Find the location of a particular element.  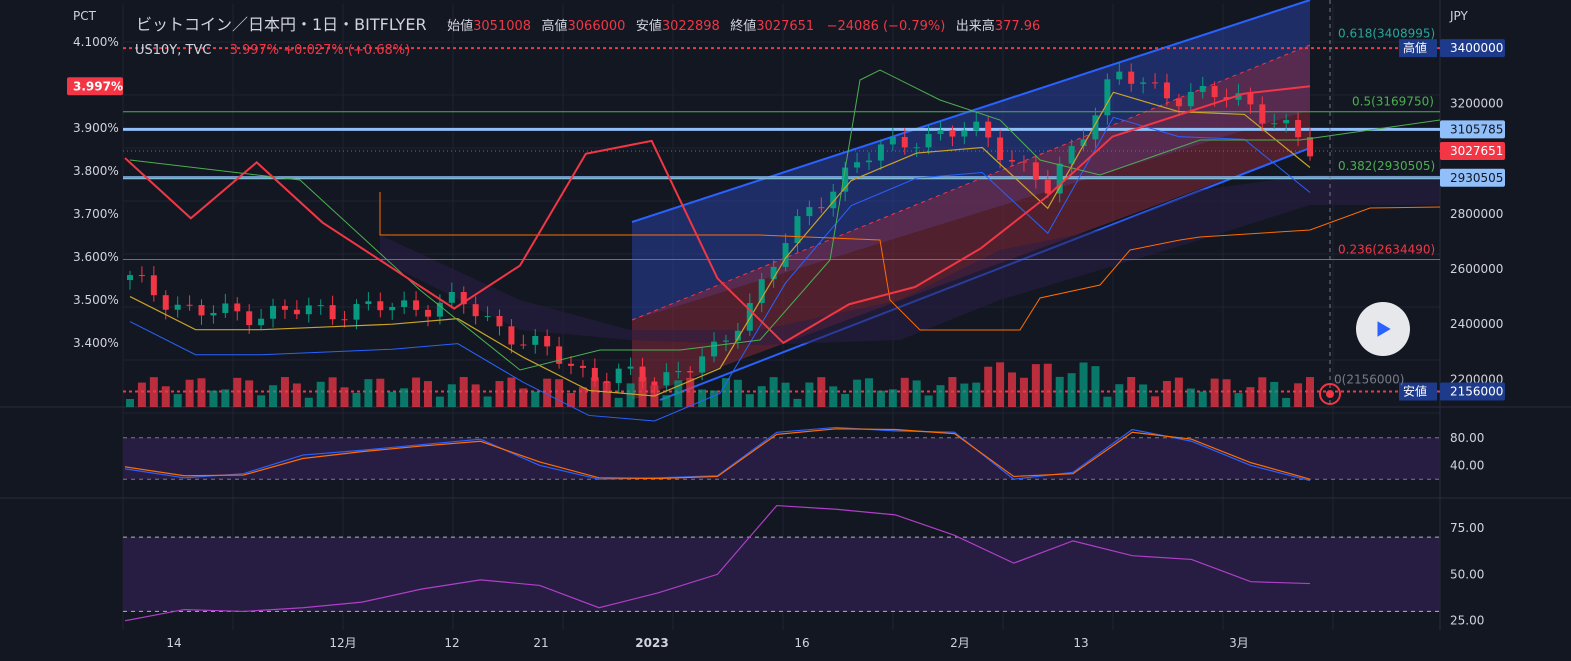

symbol-name: ビットコイン／日本円・1日・BITFLYER is located at coordinates (281, 24).